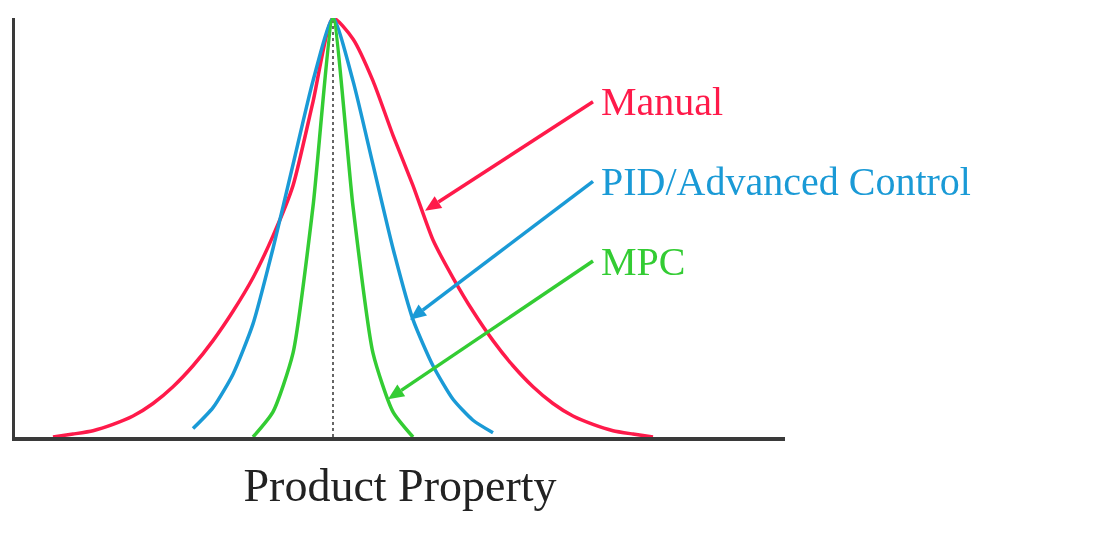  What do you see at coordinates (786, 181) in the screenshot?
I see `text: PID/Advanced Control` at bounding box center [786, 181].